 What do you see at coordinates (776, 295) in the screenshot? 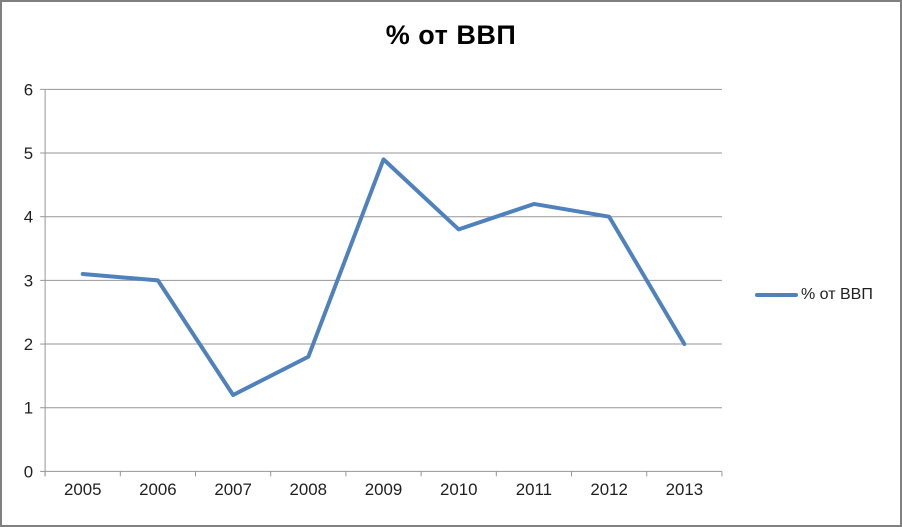
I see `legend-line-sample-icon` at bounding box center [776, 295].